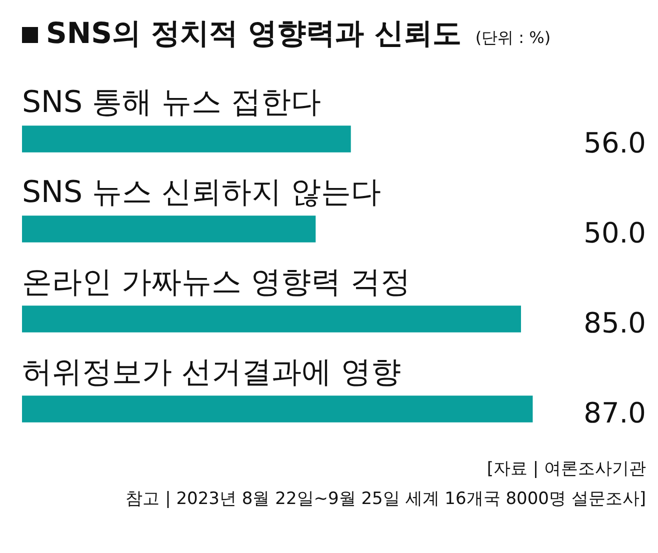 This screenshot has height=553, width=658. Describe the element at coordinates (254, 33) in the screenshot. I see `chart-title: SNS의 정치적 영향력과 신뢰도` at that location.